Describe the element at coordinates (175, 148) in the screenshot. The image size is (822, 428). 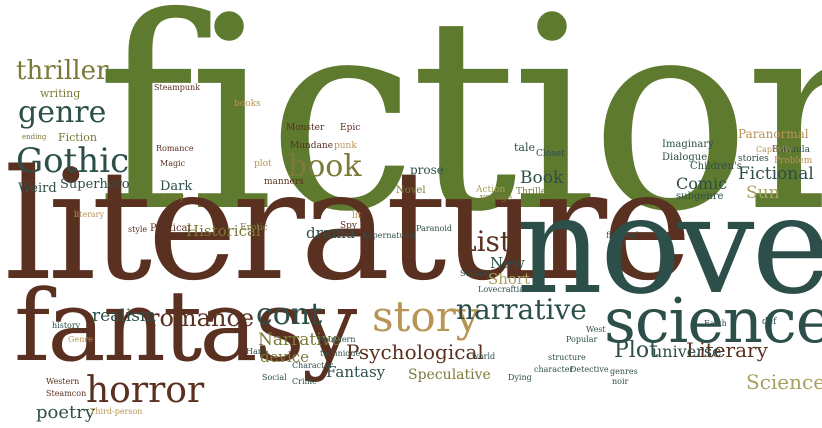
I see `word-romance-small: Romance` at that location.